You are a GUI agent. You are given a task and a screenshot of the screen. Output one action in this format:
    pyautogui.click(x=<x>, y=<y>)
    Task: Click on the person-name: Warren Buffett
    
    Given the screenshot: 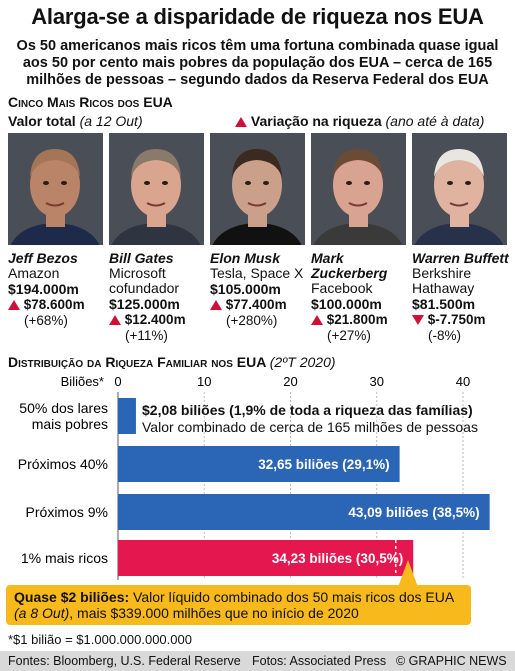 What is the action you would take?
    pyautogui.click(x=460, y=258)
    